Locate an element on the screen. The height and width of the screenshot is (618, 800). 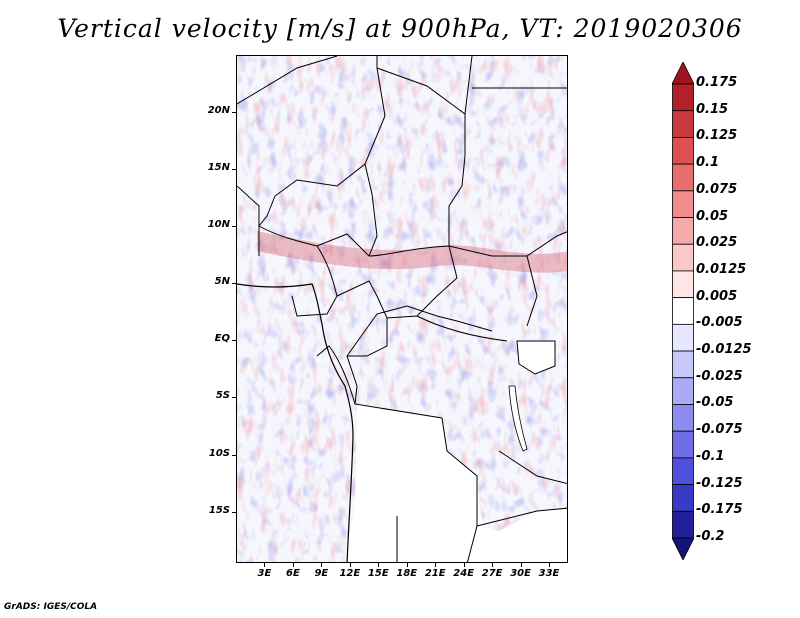
latitude-label: 10S is located at coordinates (219, 453).